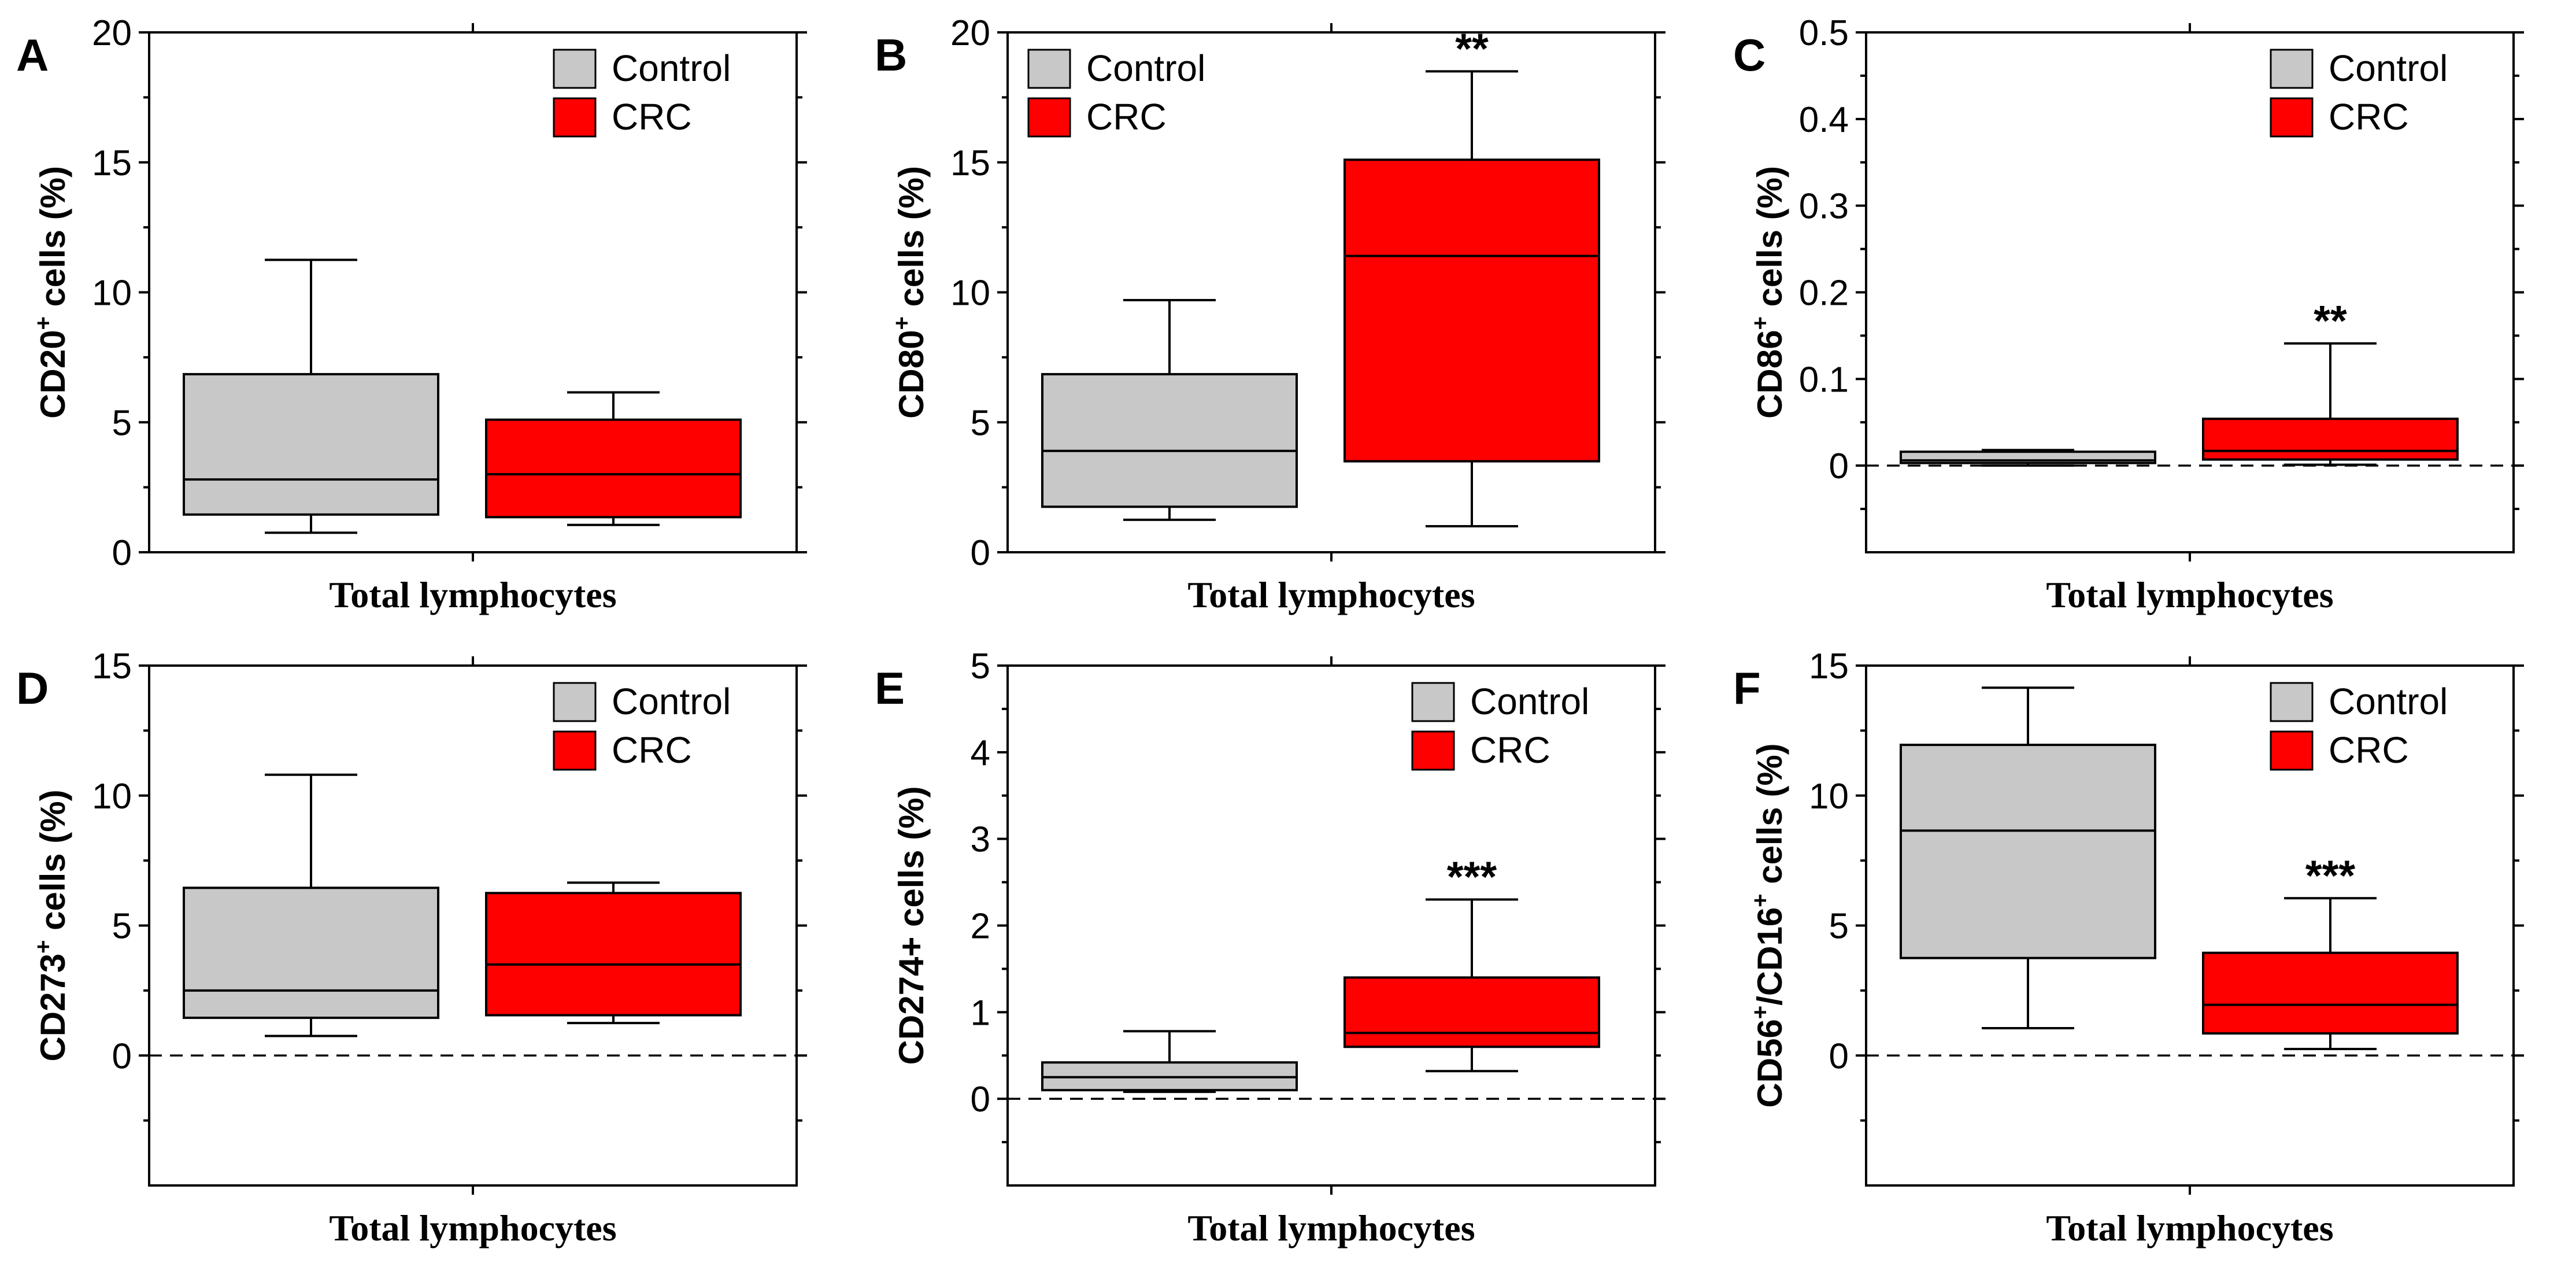 The height and width of the screenshot is (1267, 2576). I want to click on y-axis-label: CD80+ cells (%), so click(910, 292).